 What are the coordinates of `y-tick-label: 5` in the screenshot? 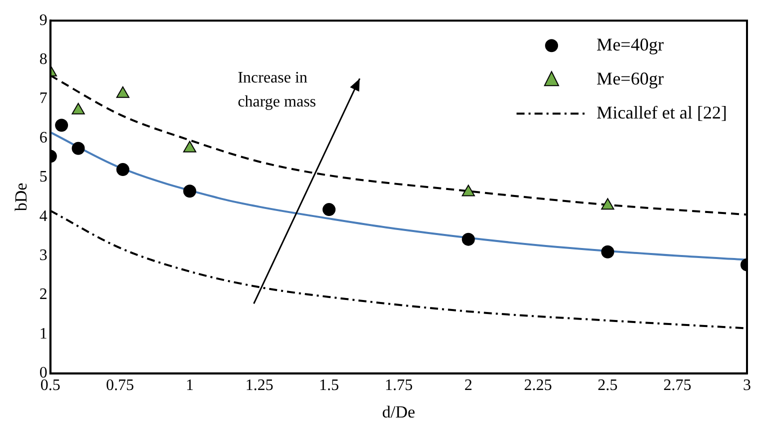 It's located at (43, 177).